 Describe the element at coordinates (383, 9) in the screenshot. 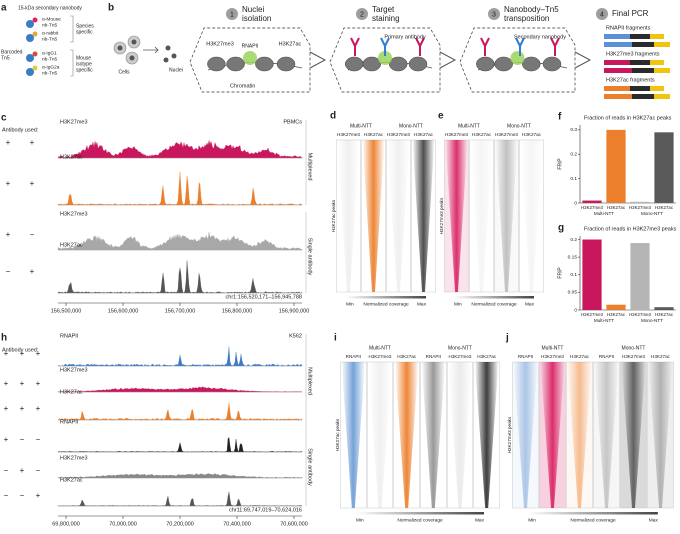

I see `step-label: Target` at that location.